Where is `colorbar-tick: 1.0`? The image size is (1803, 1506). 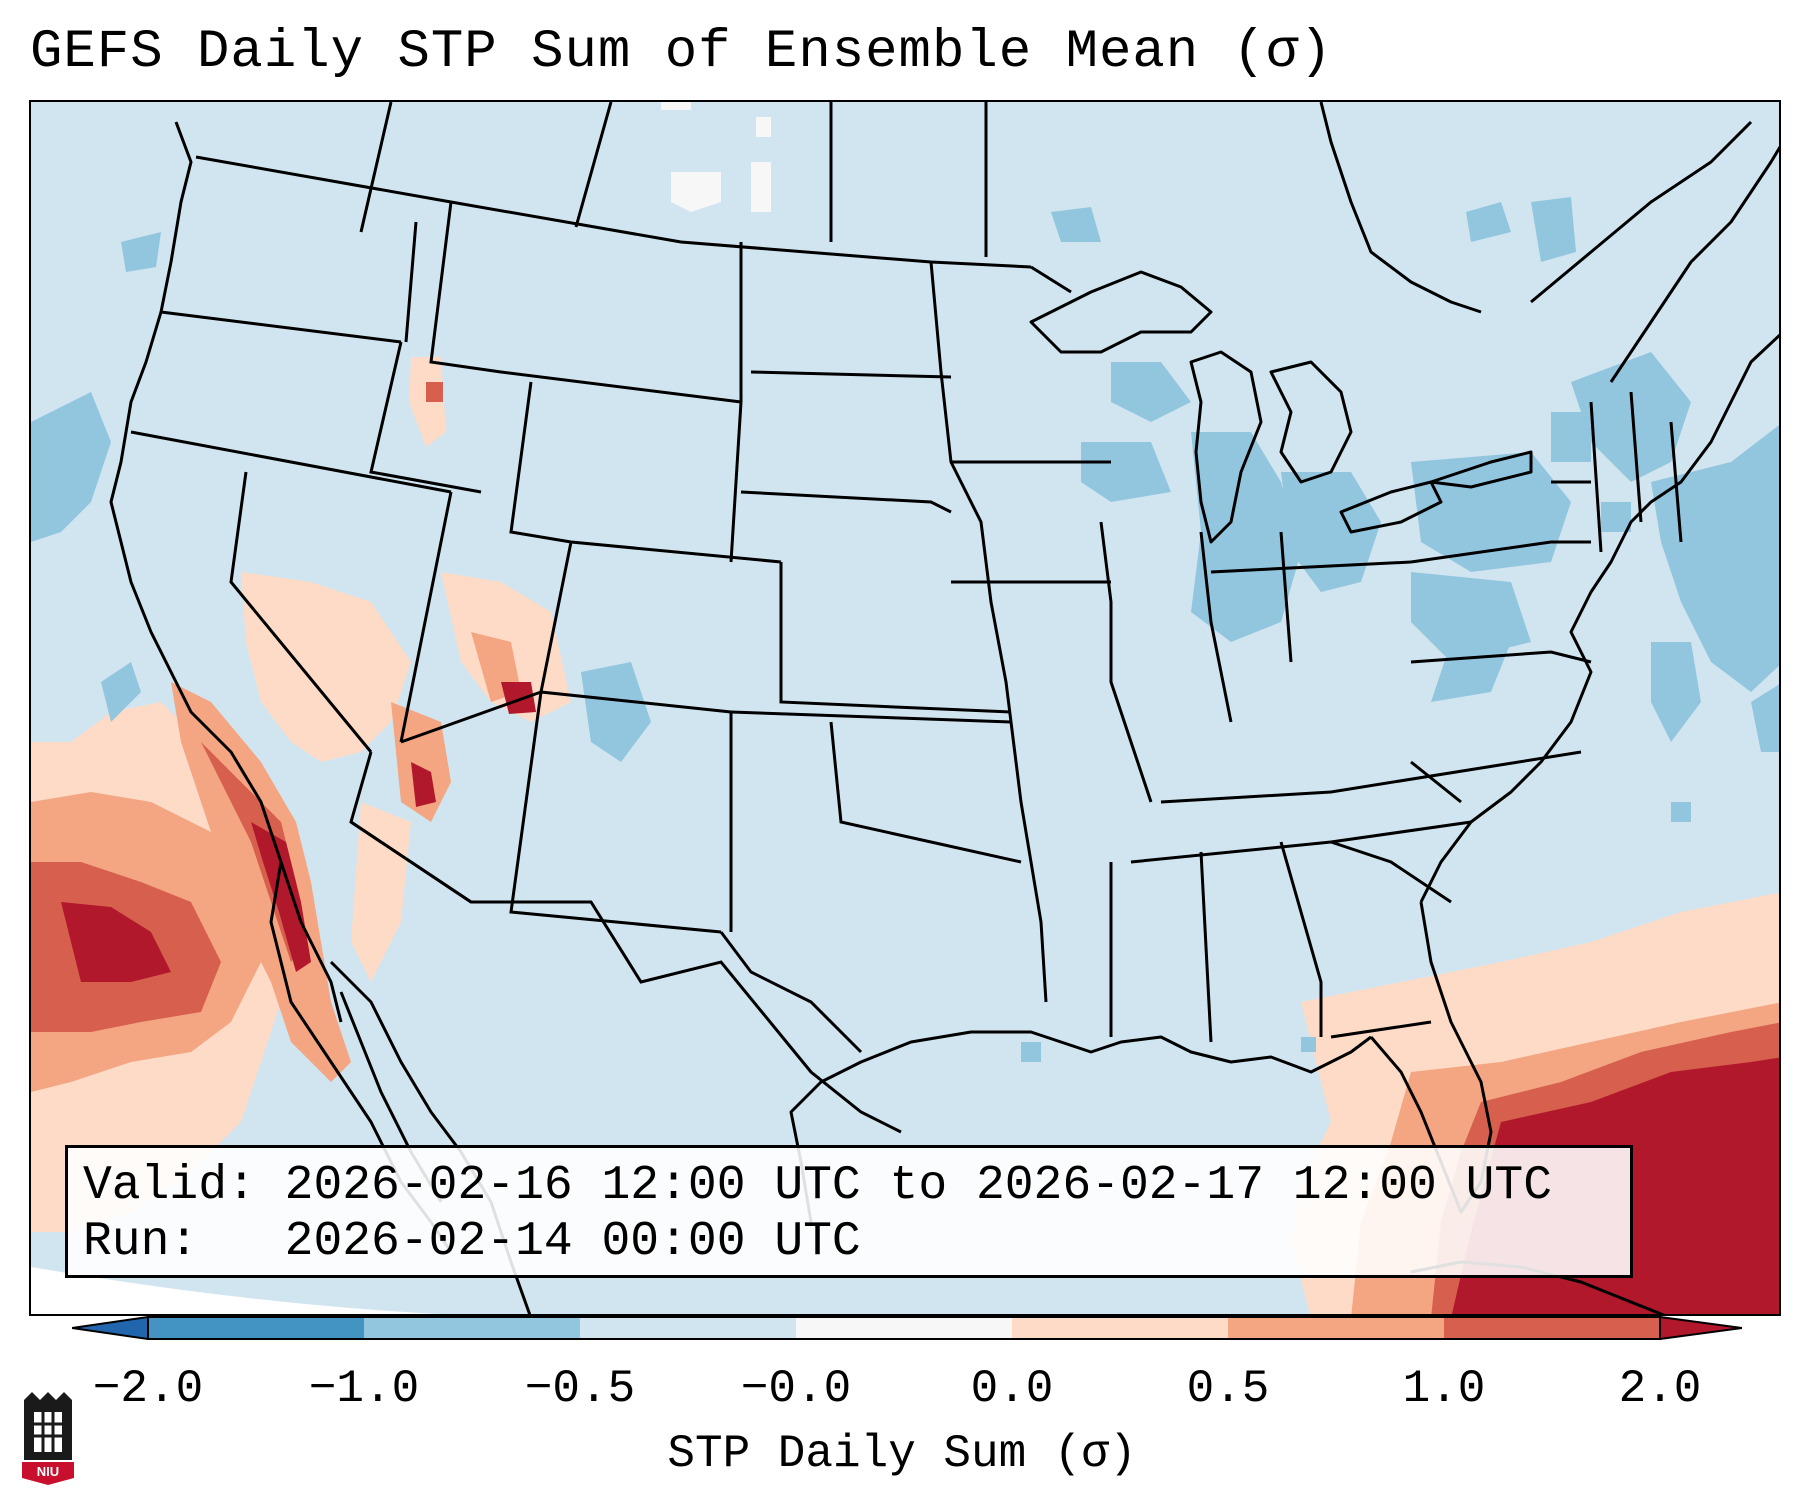 colorbar-tick: 1.0 is located at coordinates (1444, 1389).